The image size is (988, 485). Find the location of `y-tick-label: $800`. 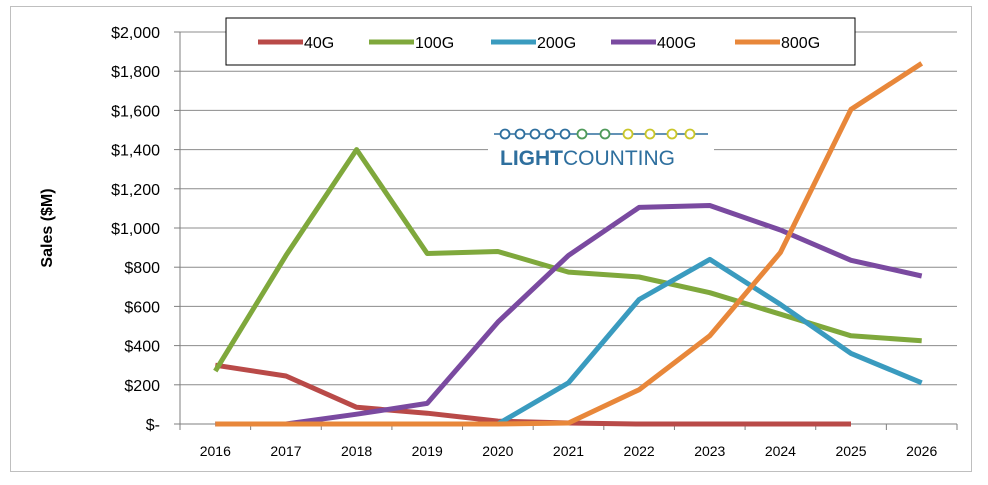

y-tick-label: $800 is located at coordinates (142, 268).